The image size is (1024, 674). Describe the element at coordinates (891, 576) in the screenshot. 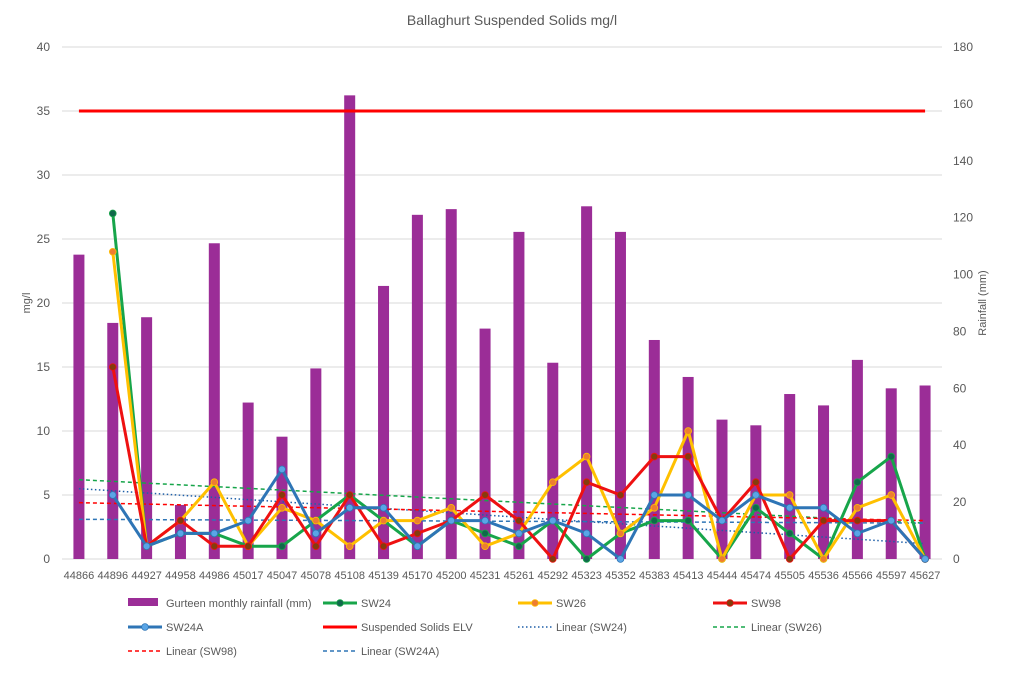

I see `x-tick-label: 45597` at that location.